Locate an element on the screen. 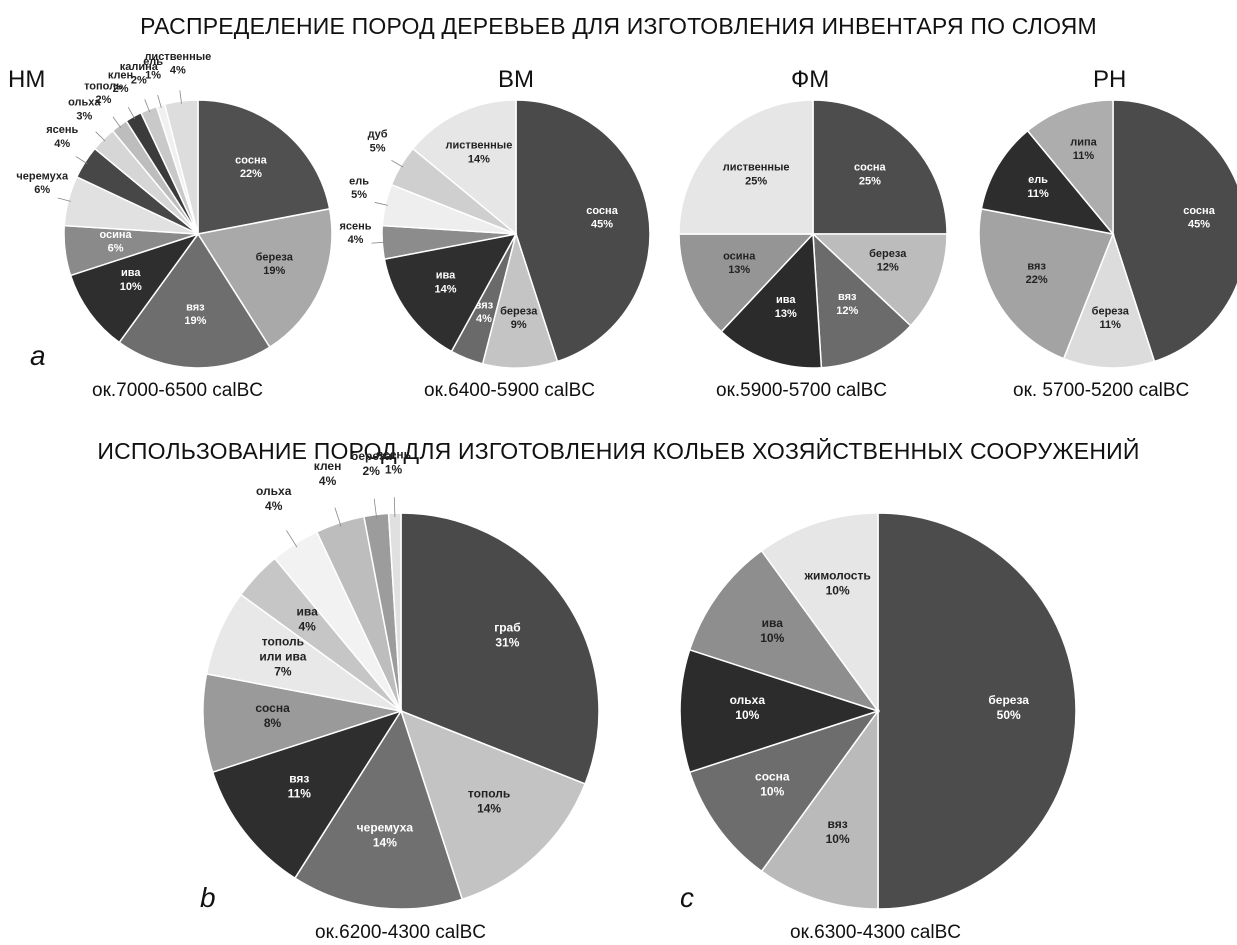 This screenshot has width=1237, height=945. pie-6-label-1: береза 50% is located at coordinates (1008, 707).